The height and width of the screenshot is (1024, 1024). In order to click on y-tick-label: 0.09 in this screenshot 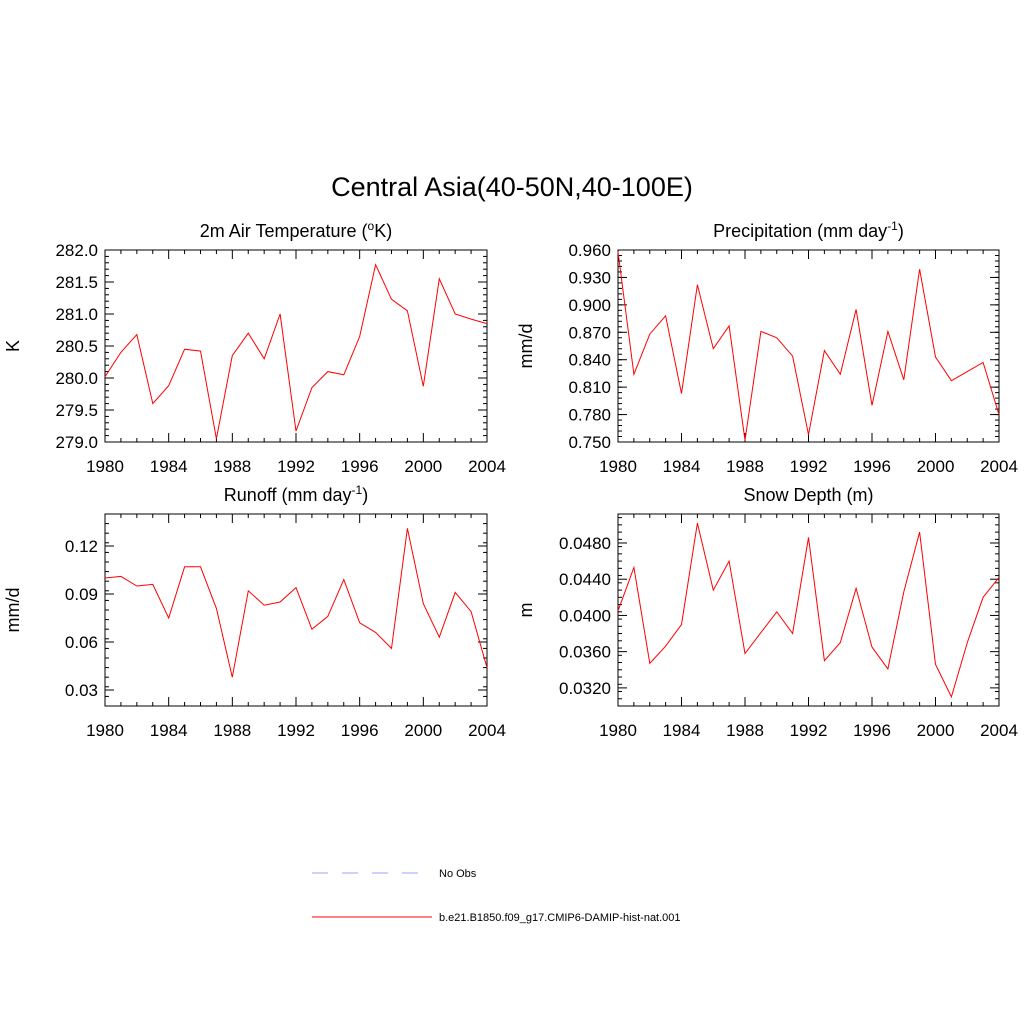, I will do `click(81, 594)`.